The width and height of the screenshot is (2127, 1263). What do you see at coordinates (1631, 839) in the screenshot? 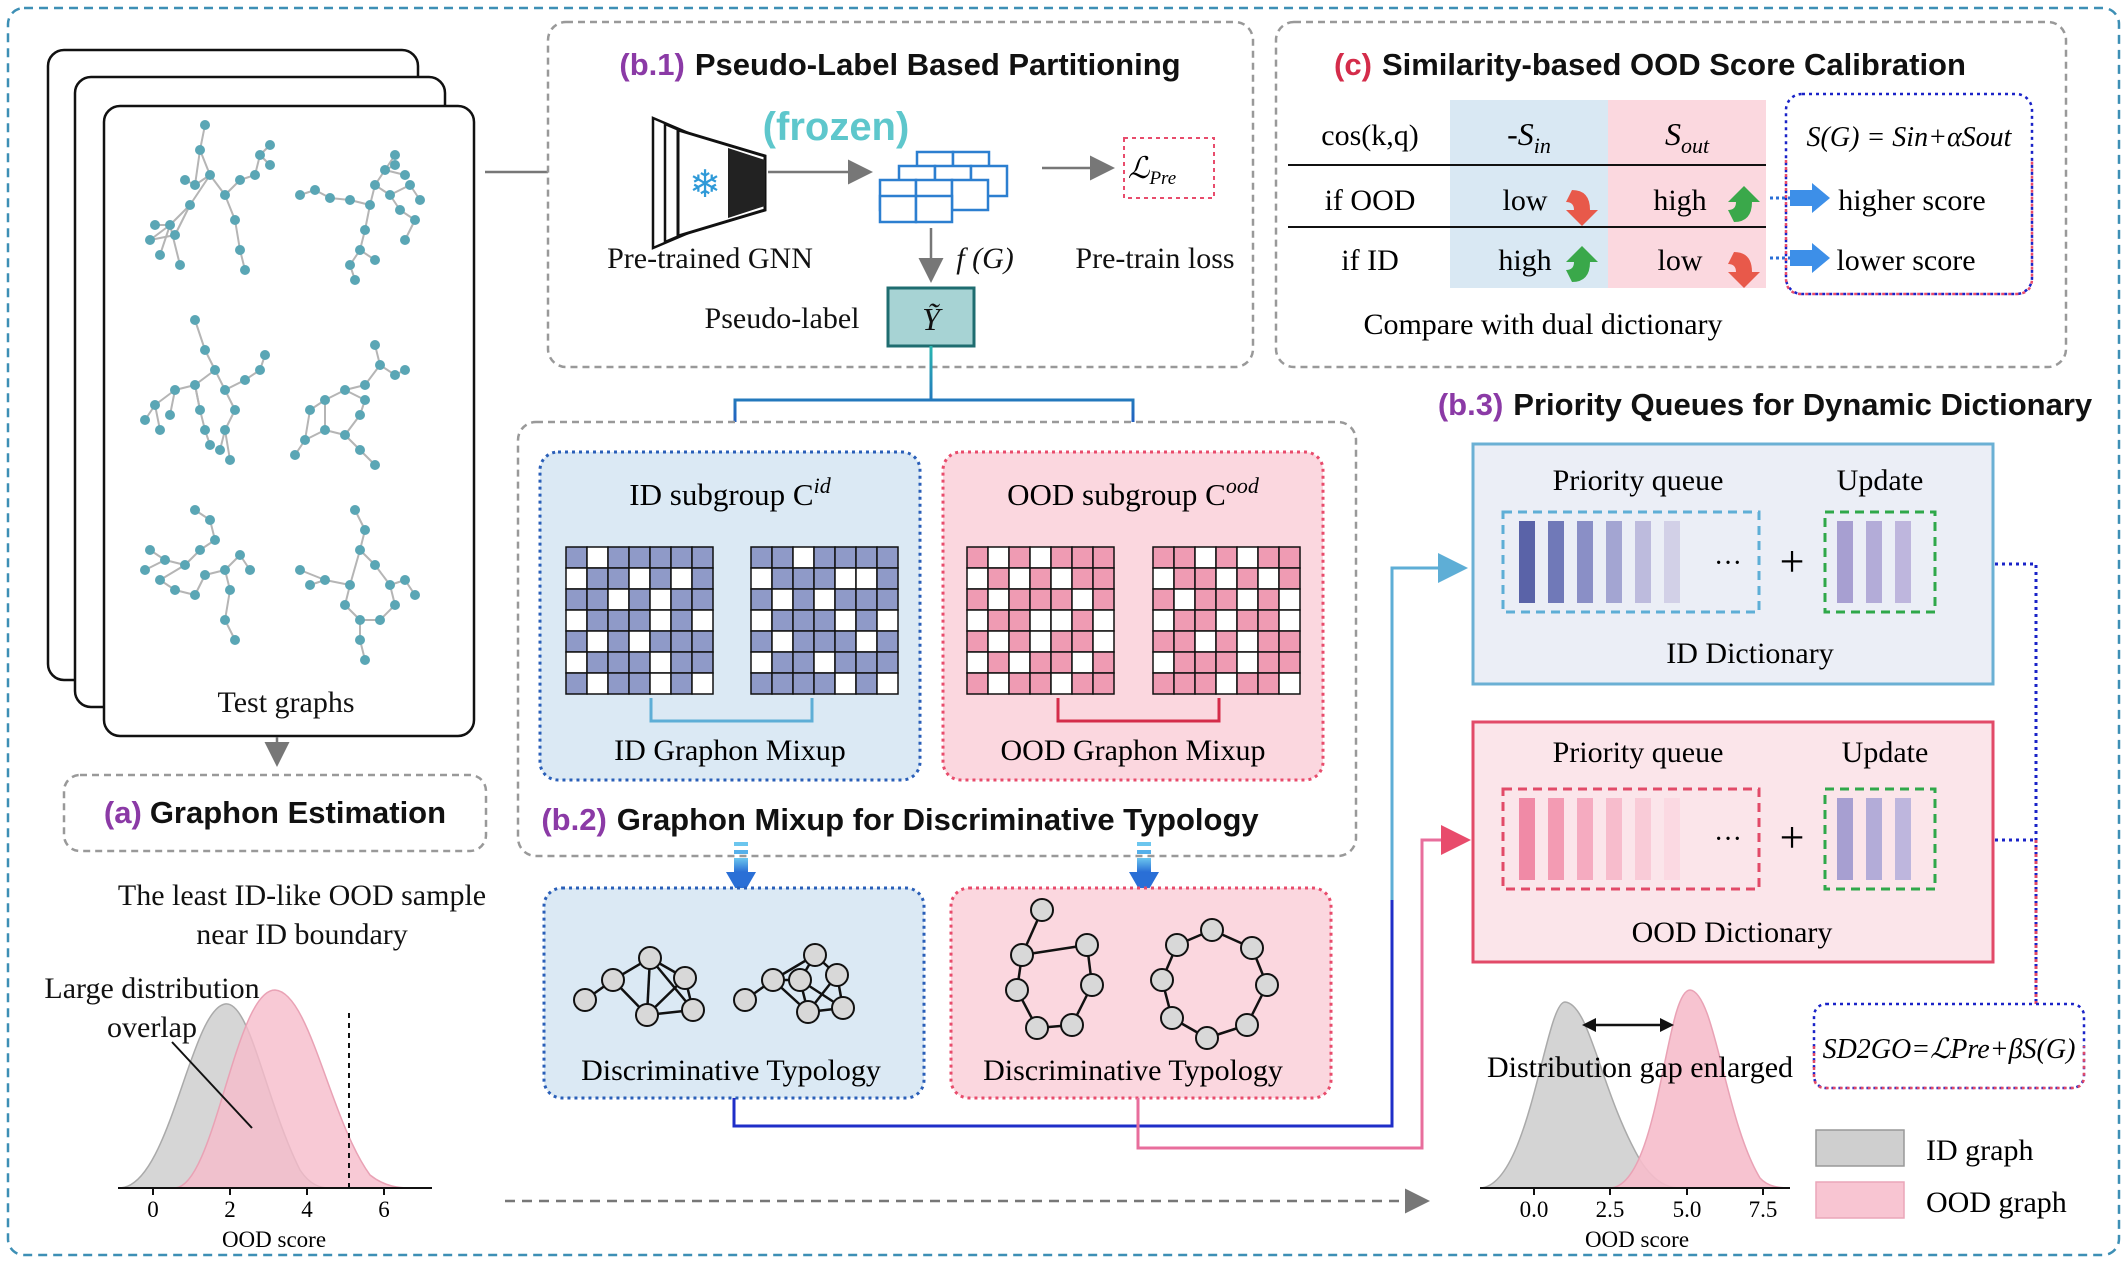
I see `ood-priority-queue` at bounding box center [1631, 839].